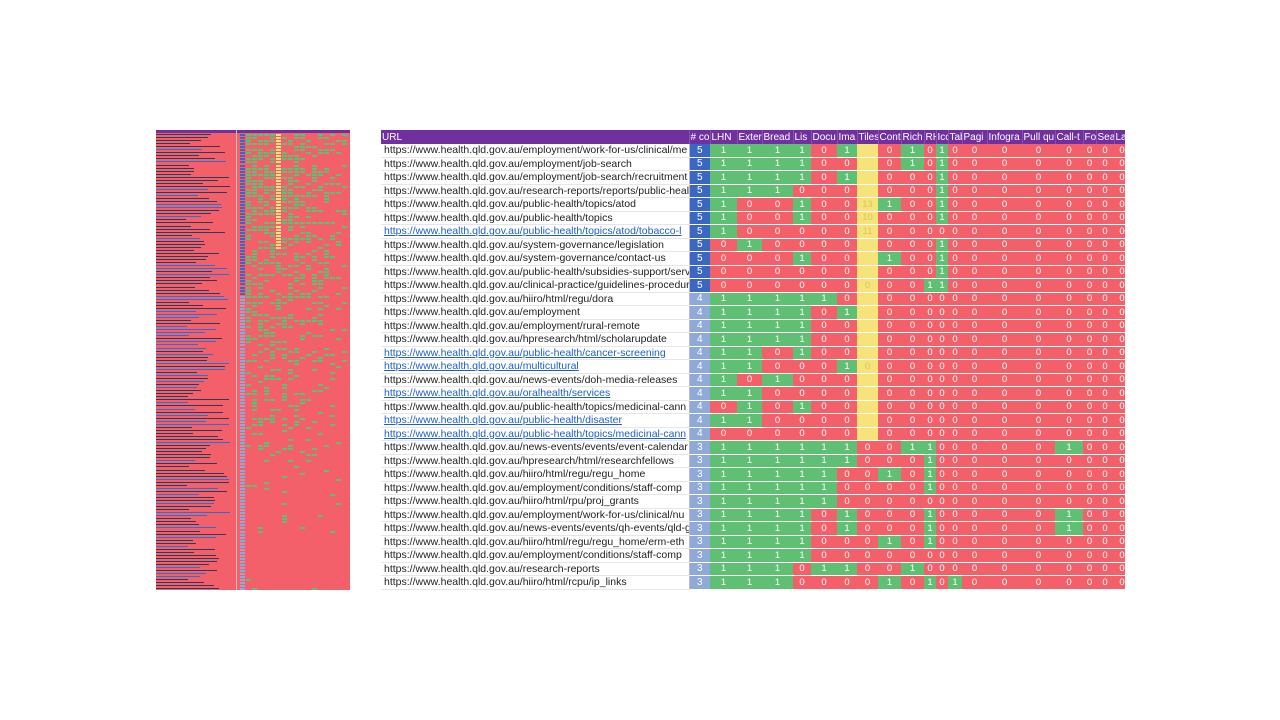  What do you see at coordinates (867, 407) in the screenshot?
I see `value-cell` at bounding box center [867, 407].